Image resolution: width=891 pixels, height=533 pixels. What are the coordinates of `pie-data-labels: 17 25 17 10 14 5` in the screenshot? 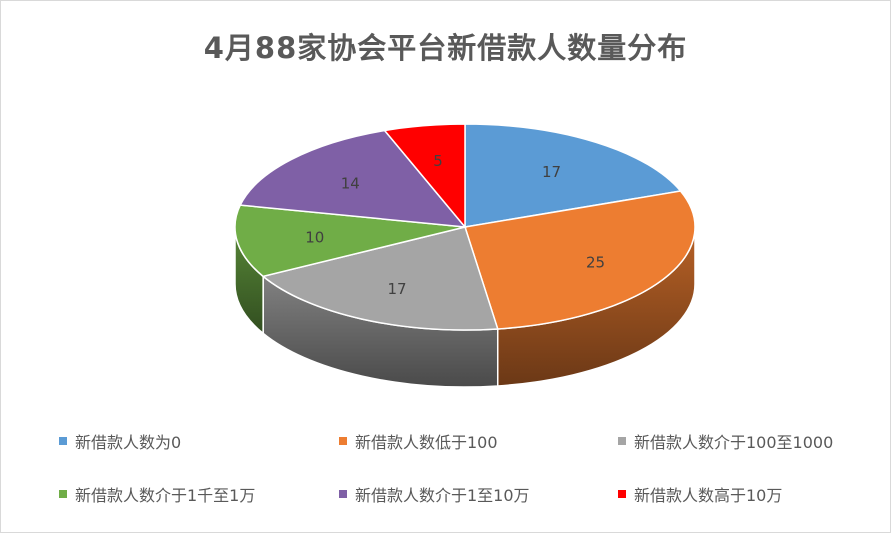 It's located at (455, 225).